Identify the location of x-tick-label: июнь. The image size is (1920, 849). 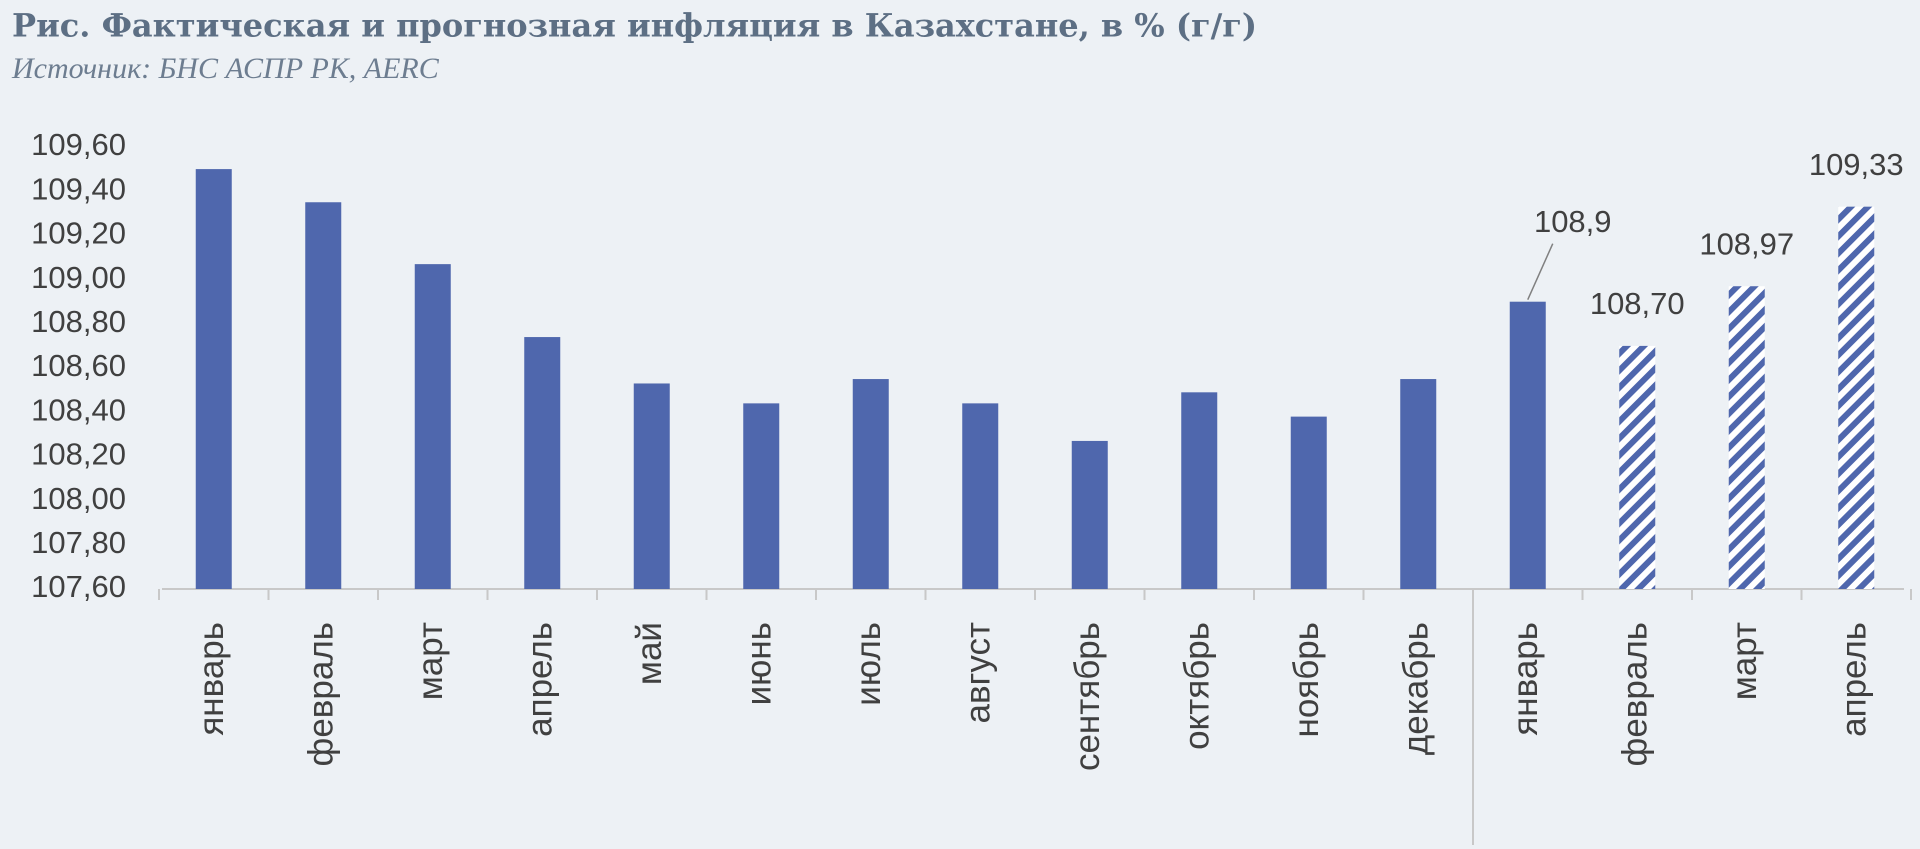
(759, 663).